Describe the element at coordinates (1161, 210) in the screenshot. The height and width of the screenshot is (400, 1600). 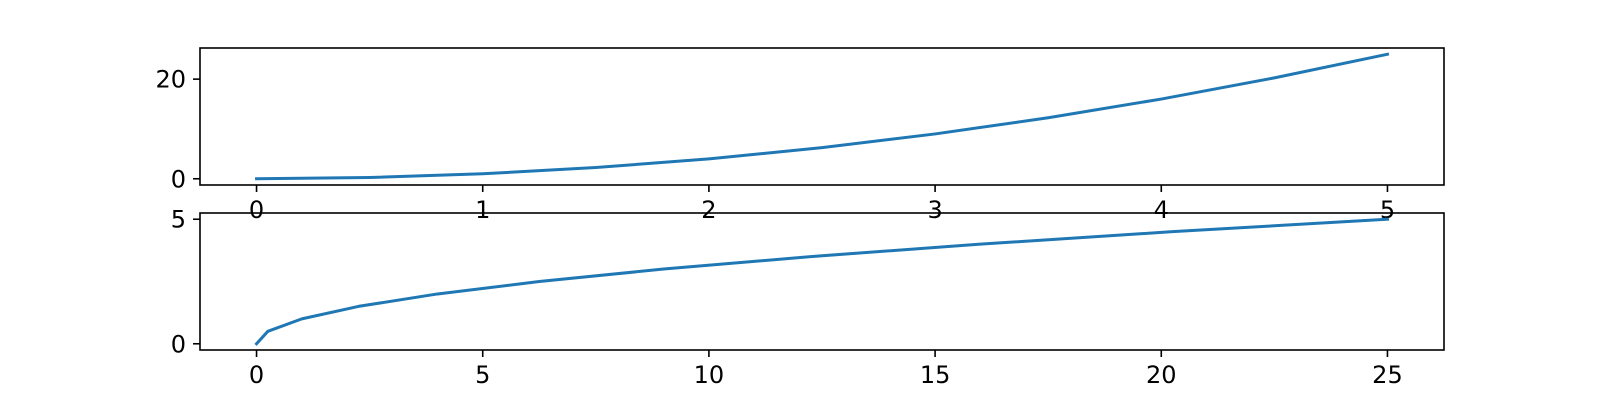
I see `x-tick-label: 4` at that location.